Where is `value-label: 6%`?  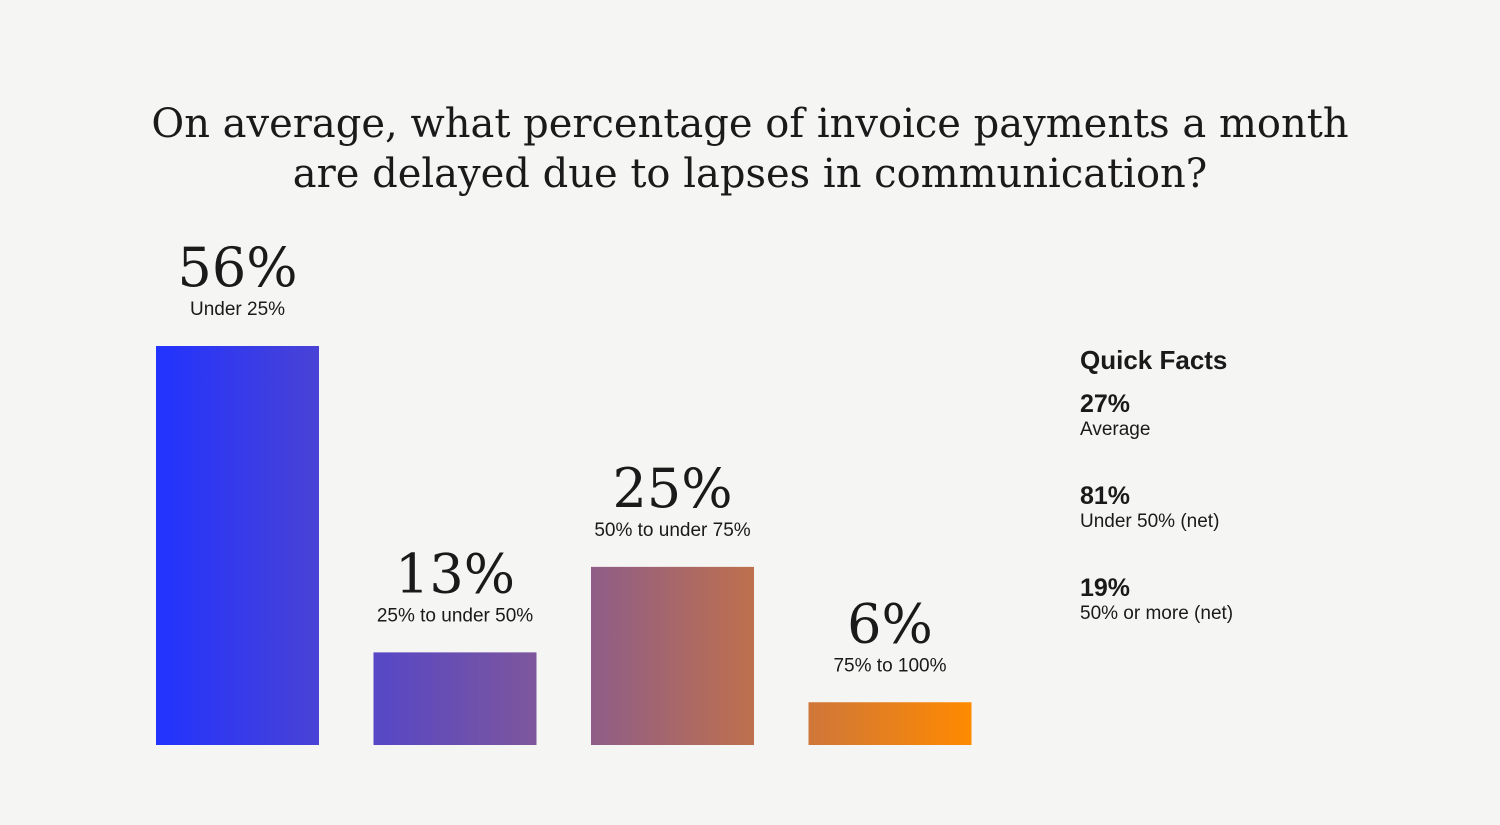 value-label: 6% is located at coordinates (890, 623).